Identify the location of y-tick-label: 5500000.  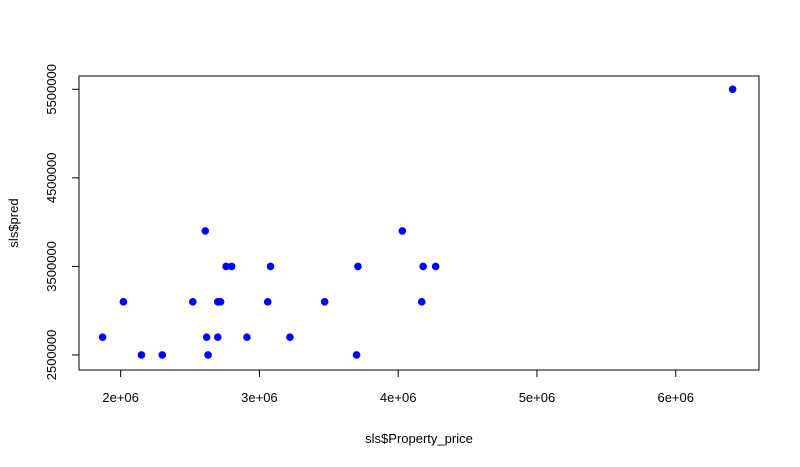
(51, 89).